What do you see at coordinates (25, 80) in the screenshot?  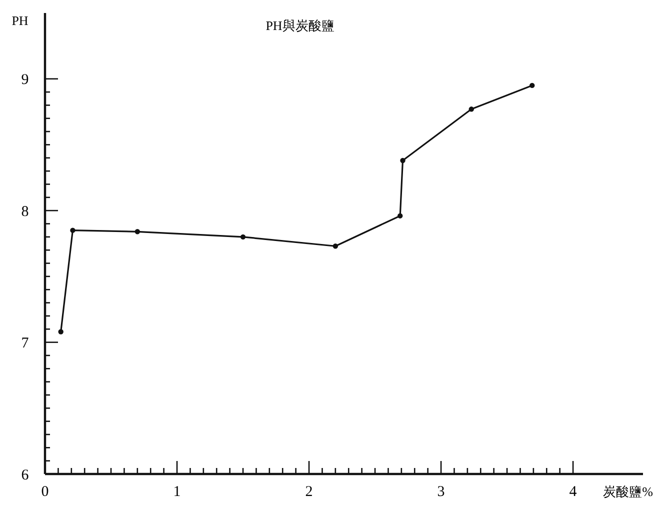 I see `y-tick-label: 9` at bounding box center [25, 80].